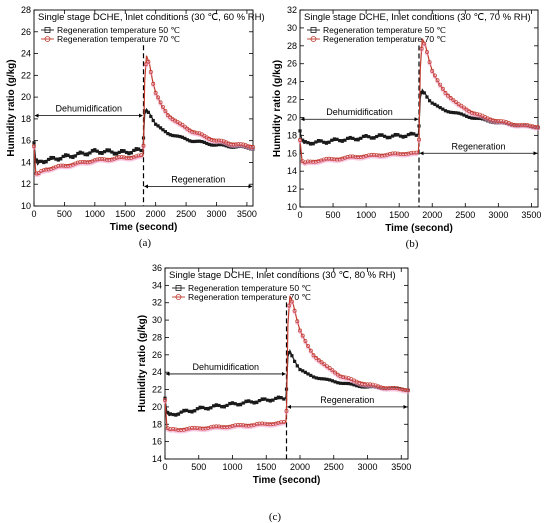  Describe the element at coordinates (26, 141) in the screenshot. I see `y-tick-label: 16` at that location.